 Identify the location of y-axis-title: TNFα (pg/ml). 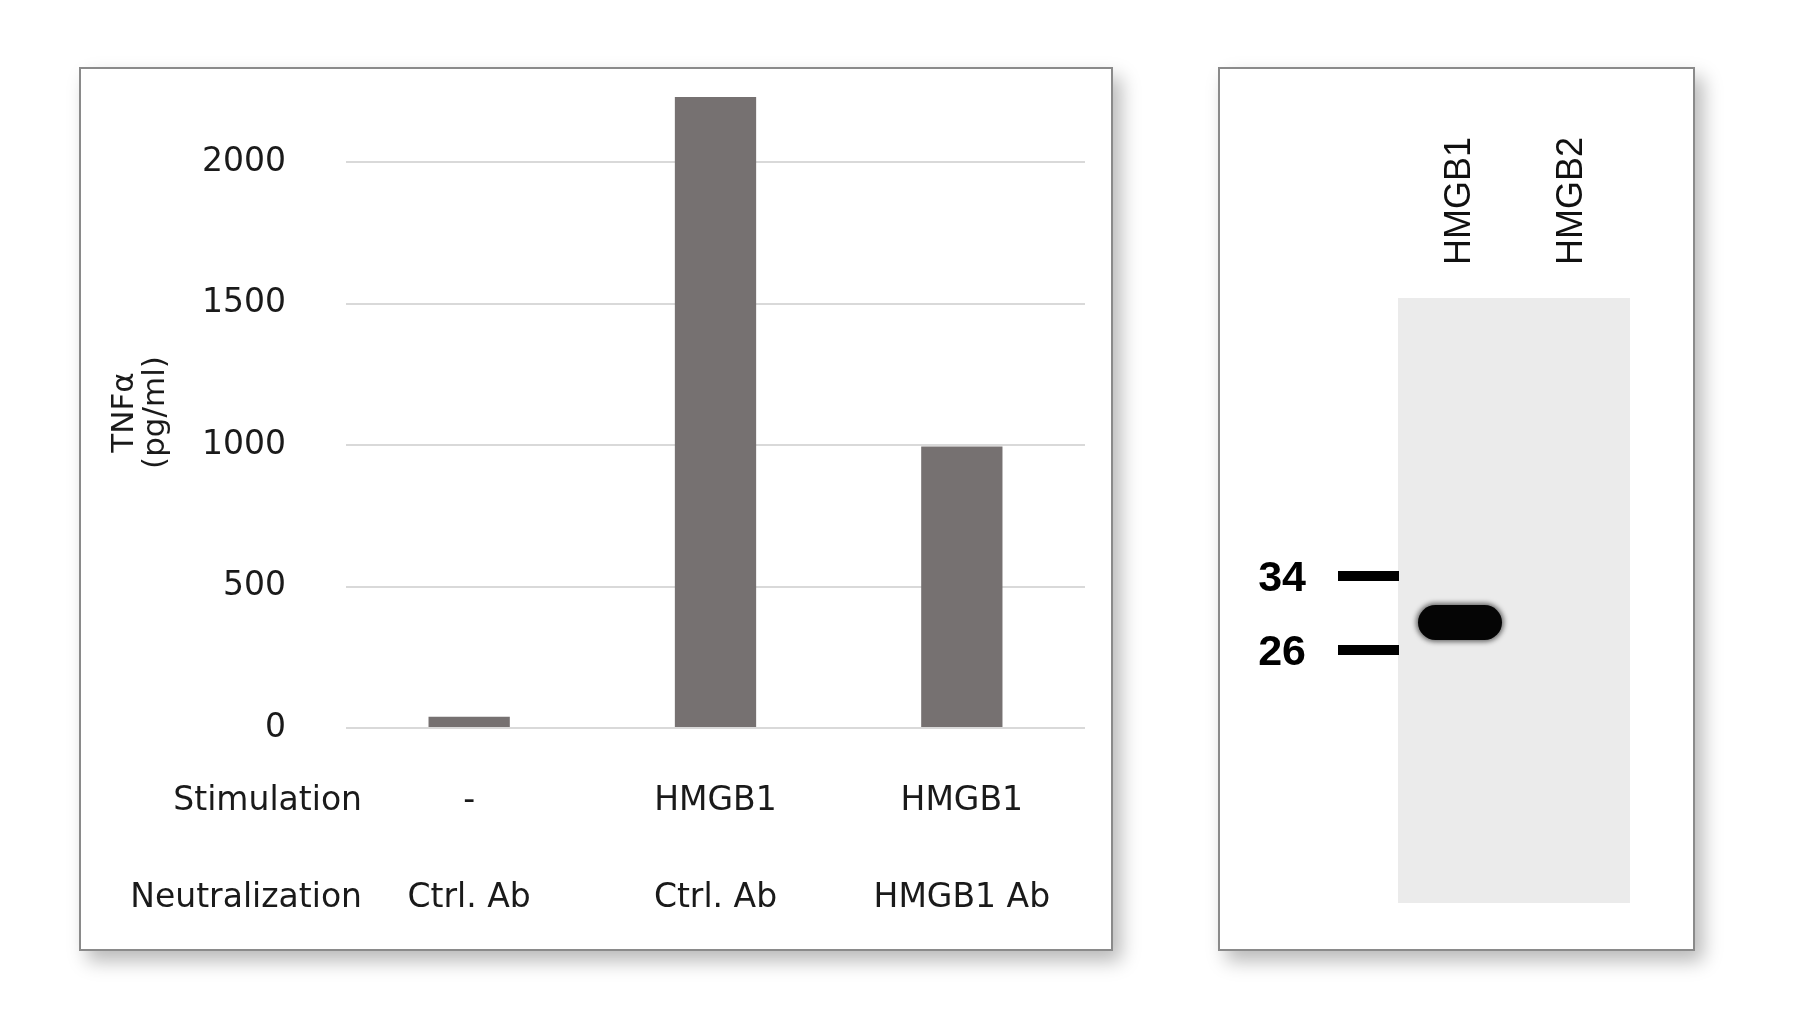
(137, 412).